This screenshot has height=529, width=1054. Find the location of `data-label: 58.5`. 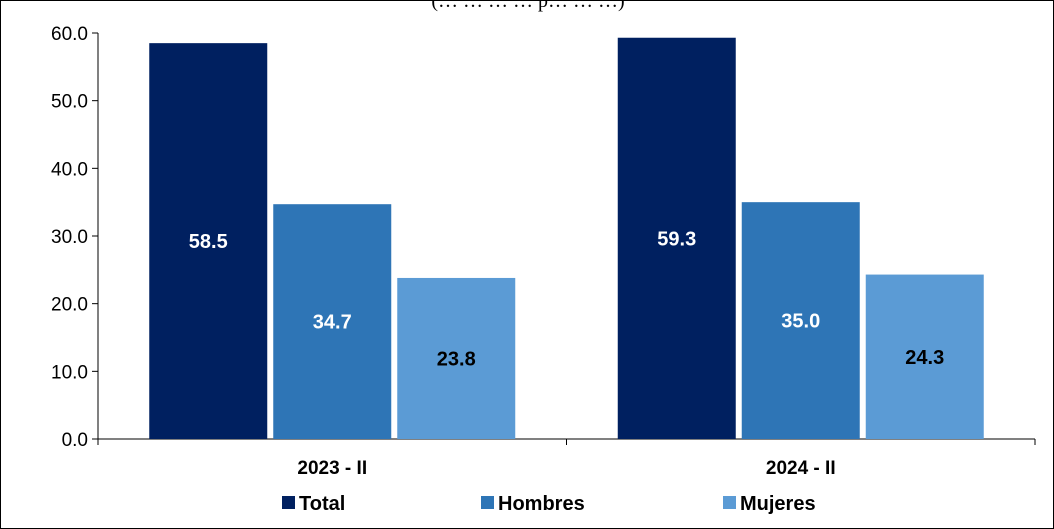

data-label: 58.5 is located at coordinates (208, 242).